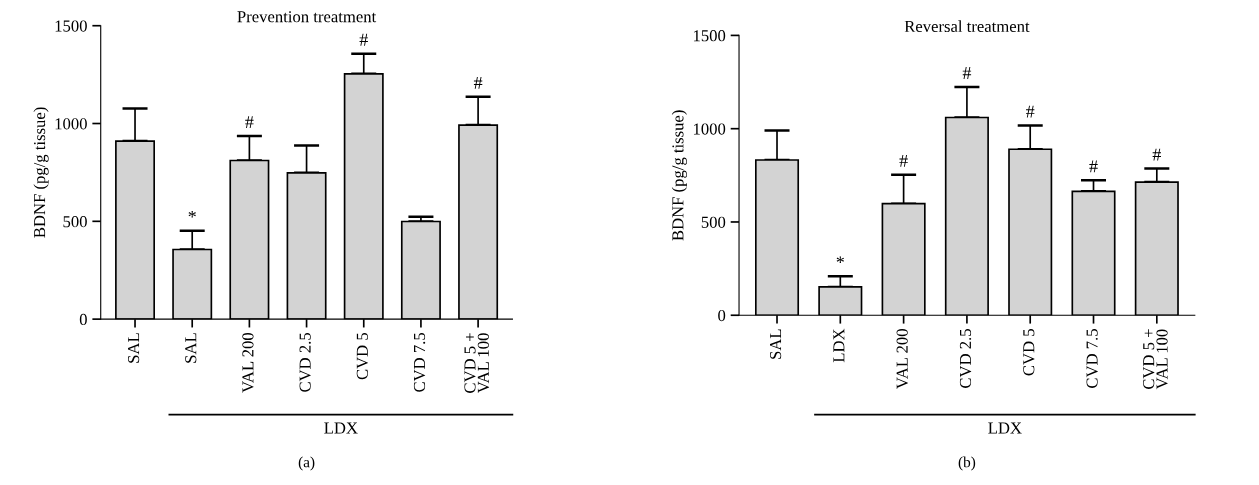 This screenshot has width=1259, height=485. I want to click on chart-title: Reversal treatment, so click(967, 26).